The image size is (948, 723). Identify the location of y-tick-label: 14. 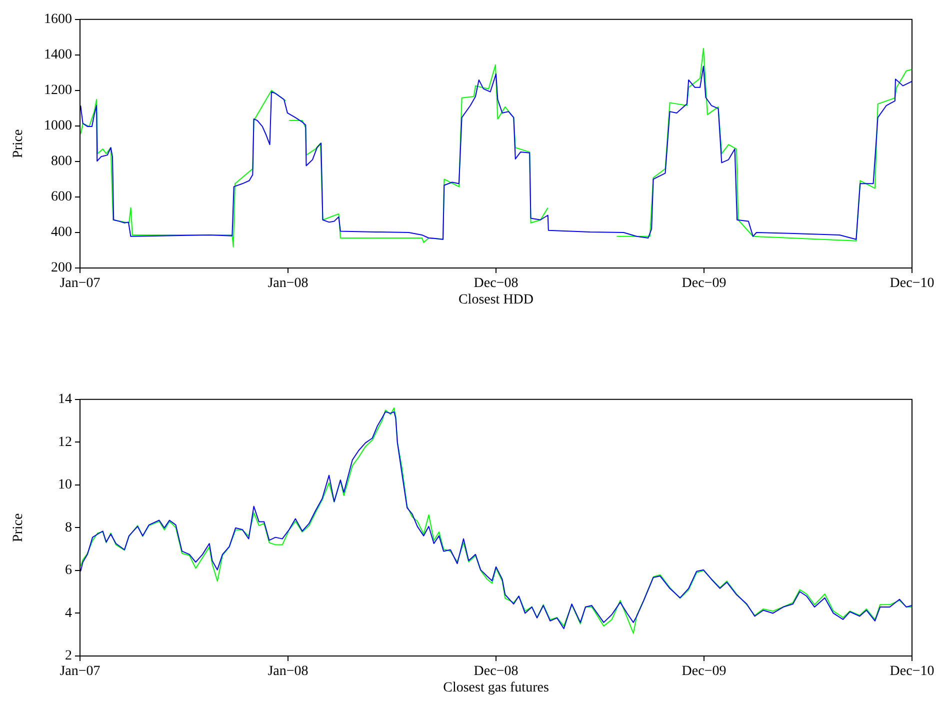
(65, 400).